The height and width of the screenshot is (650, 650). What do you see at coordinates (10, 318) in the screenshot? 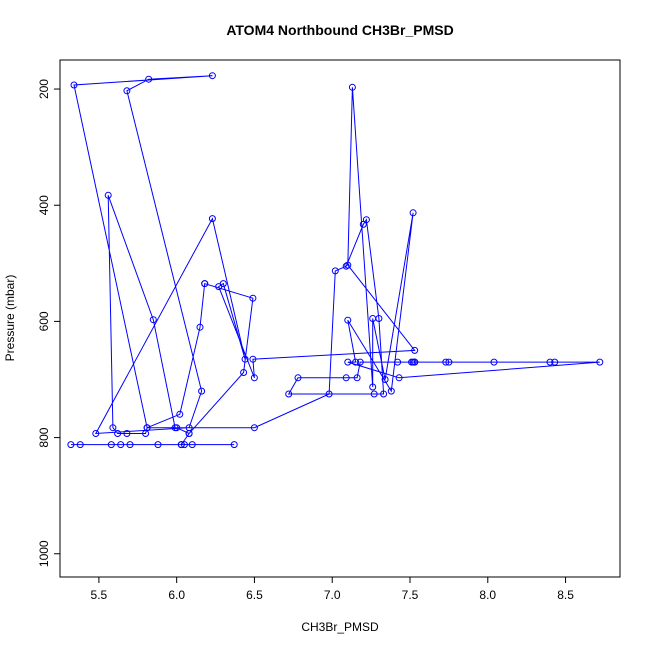
I see `y-axis-label: Pressure (mbar)` at bounding box center [10, 318].